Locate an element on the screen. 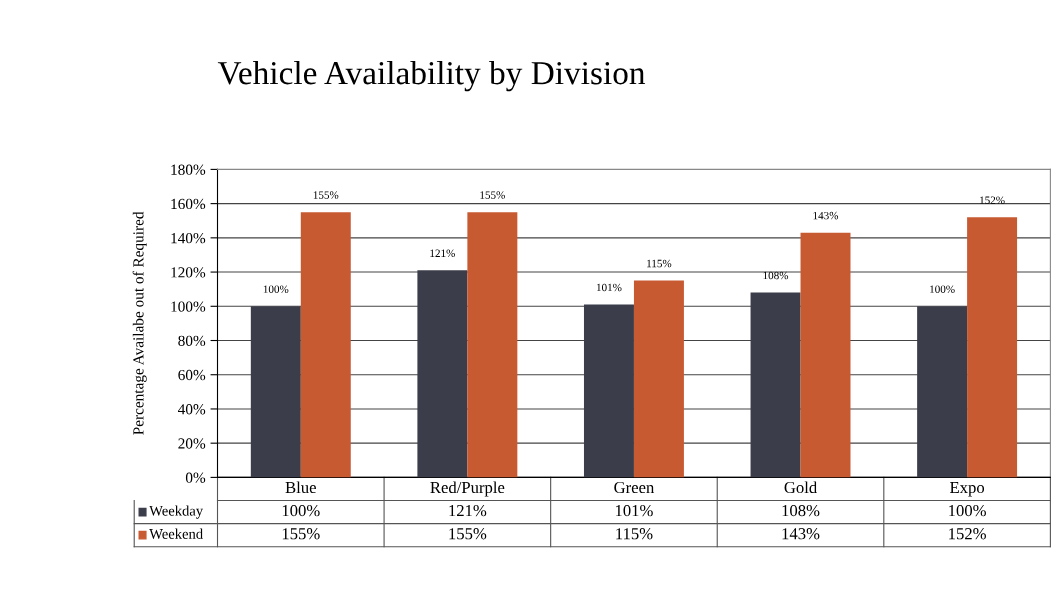 The image size is (1061, 616). y-tick-label: 80% is located at coordinates (192, 341).